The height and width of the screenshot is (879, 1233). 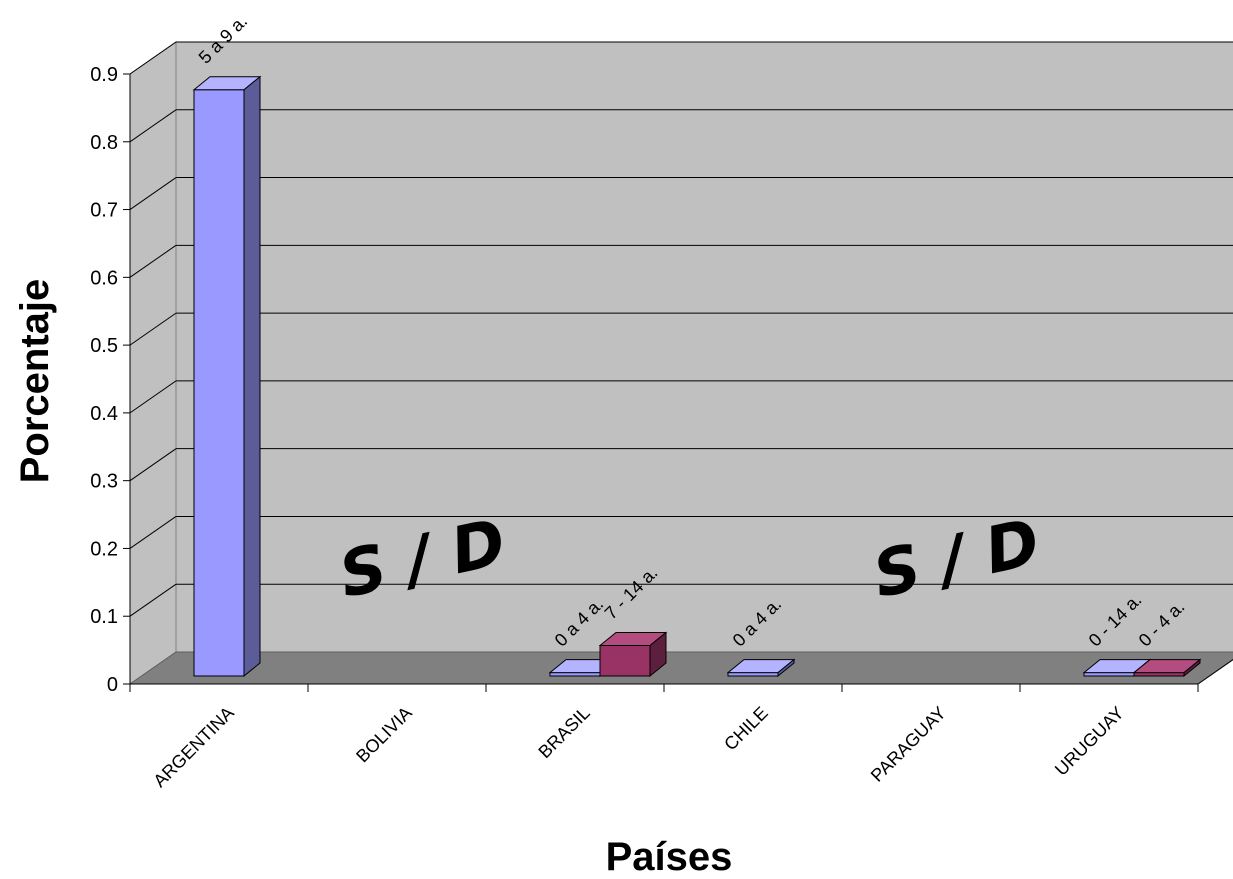 What do you see at coordinates (669, 857) in the screenshot?
I see `x-axis-title: Países` at bounding box center [669, 857].